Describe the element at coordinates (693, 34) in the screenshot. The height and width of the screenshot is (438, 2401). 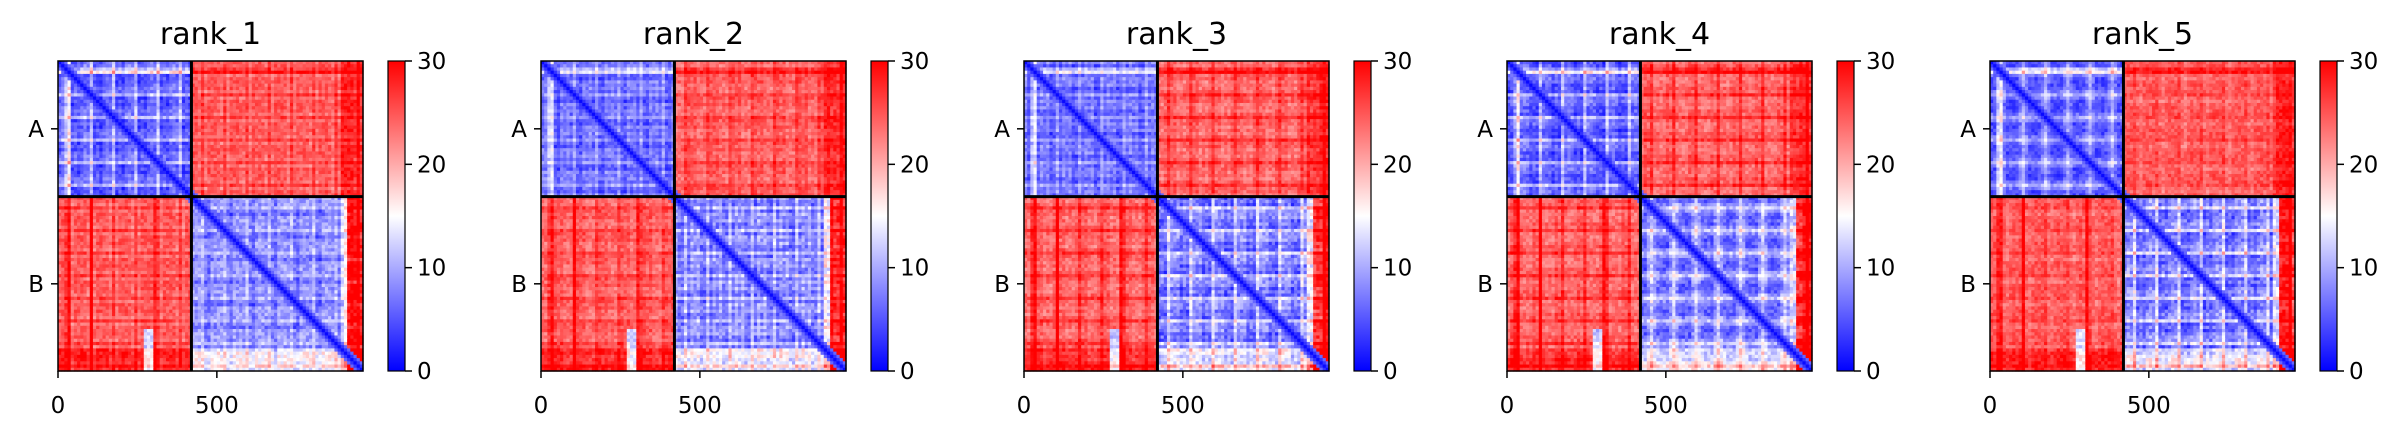
I see `panel-title: rank_2` at that location.